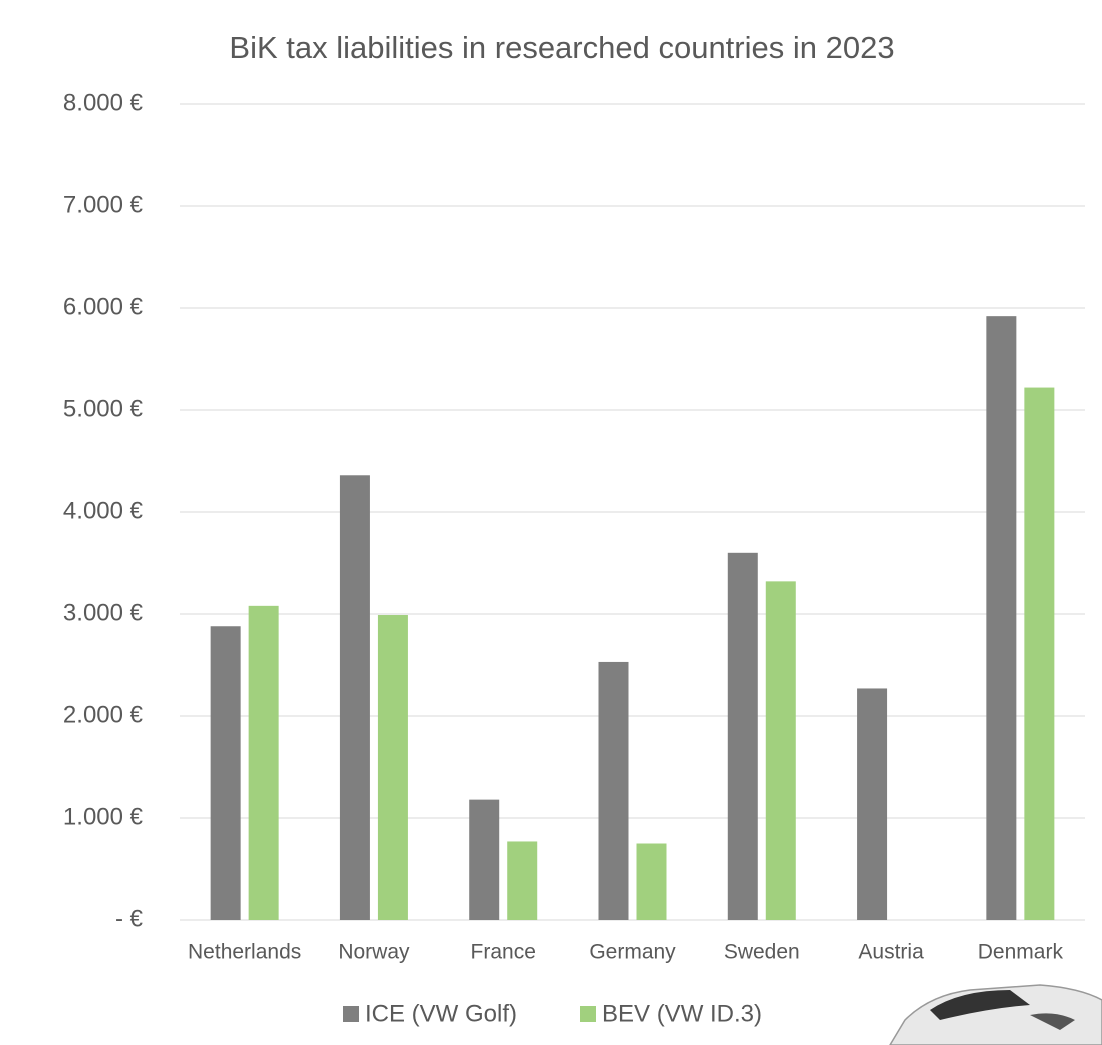 The width and height of the screenshot is (1102, 1045). I want to click on y-tick-label: 8.000 €, so click(103, 102).